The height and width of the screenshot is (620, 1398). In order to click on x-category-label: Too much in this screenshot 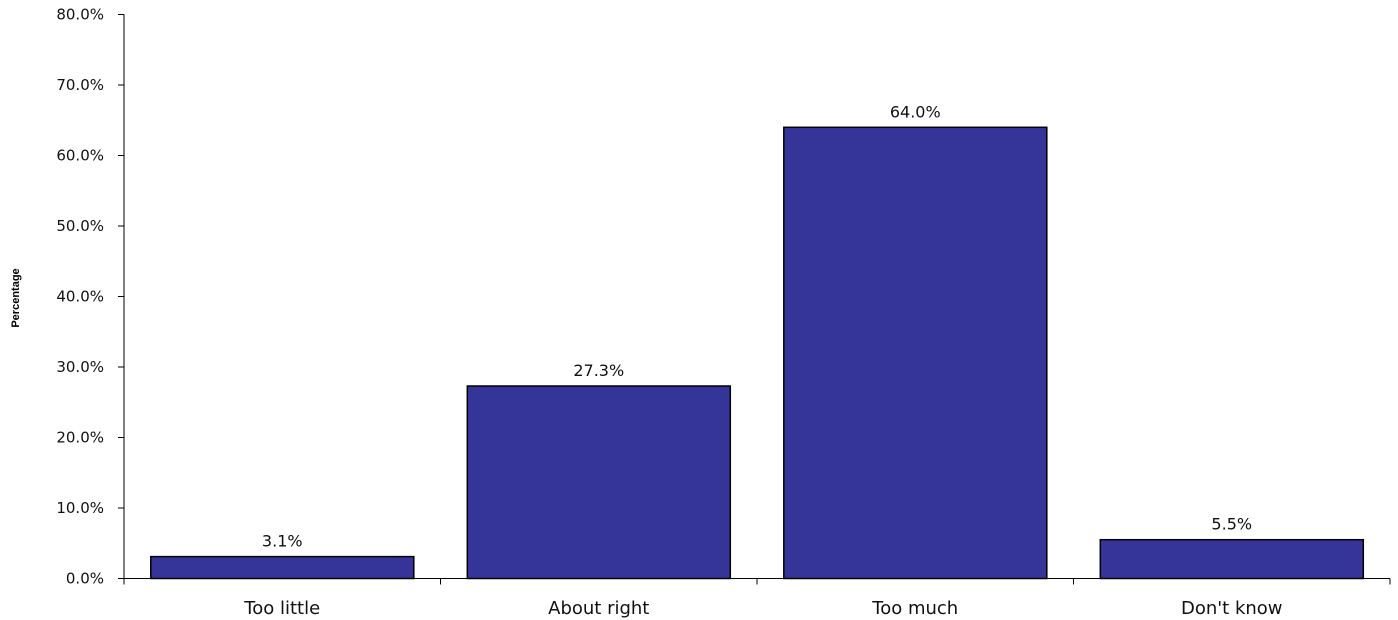, I will do `click(914, 608)`.